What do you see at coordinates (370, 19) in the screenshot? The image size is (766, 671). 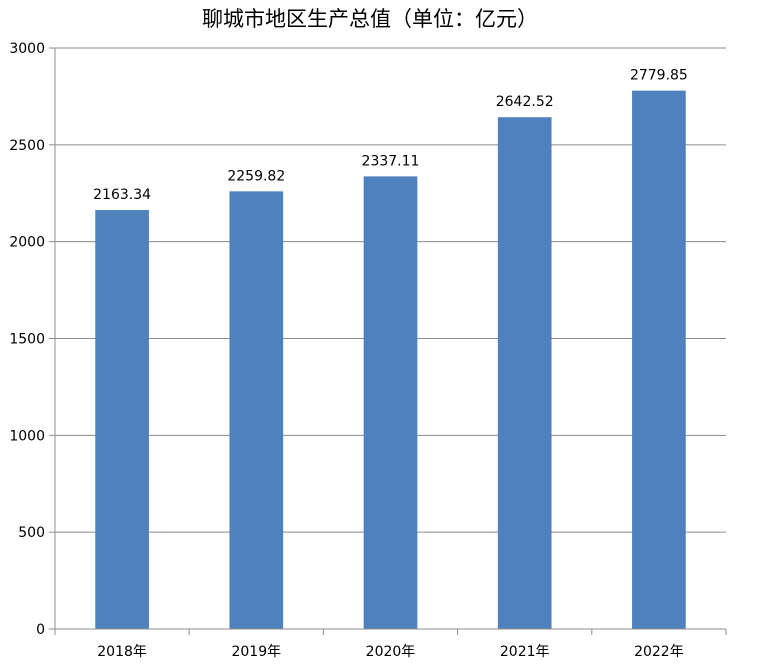 I see `chart-title: 聊城市地区生产总值（单位：亿元）` at bounding box center [370, 19].